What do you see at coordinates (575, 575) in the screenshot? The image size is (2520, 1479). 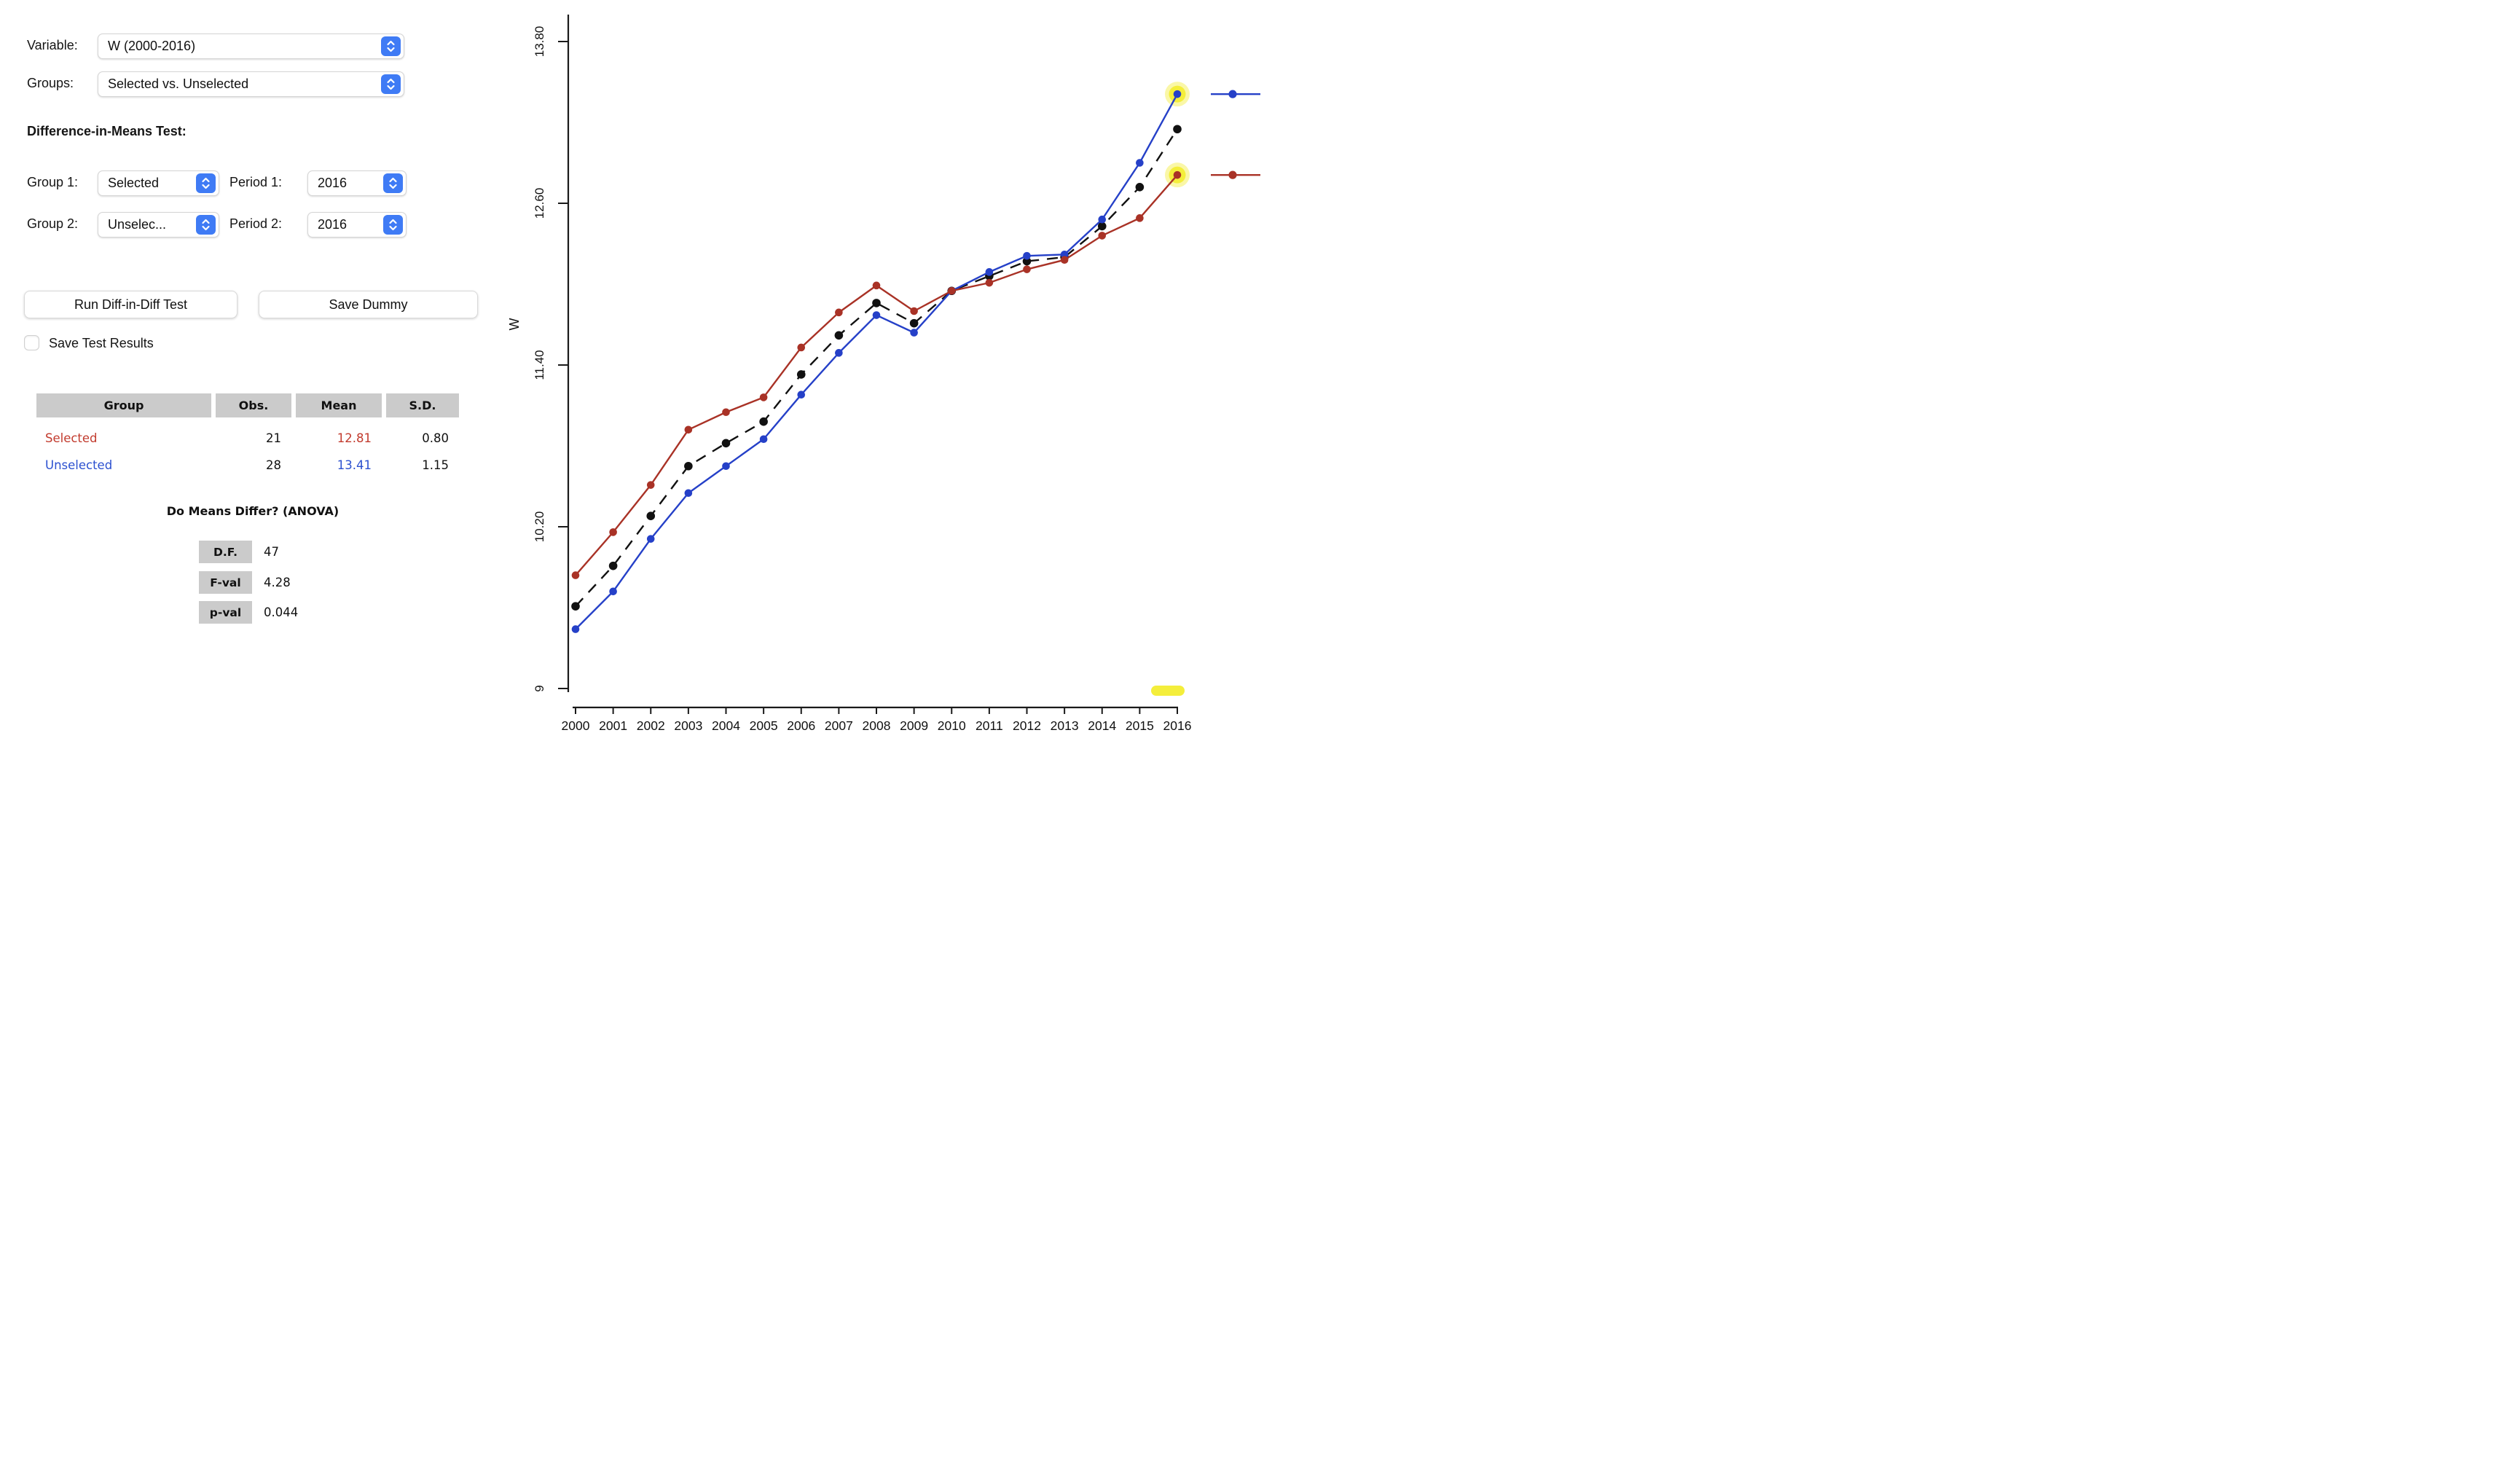 I see `point-Selected-2000` at bounding box center [575, 575].